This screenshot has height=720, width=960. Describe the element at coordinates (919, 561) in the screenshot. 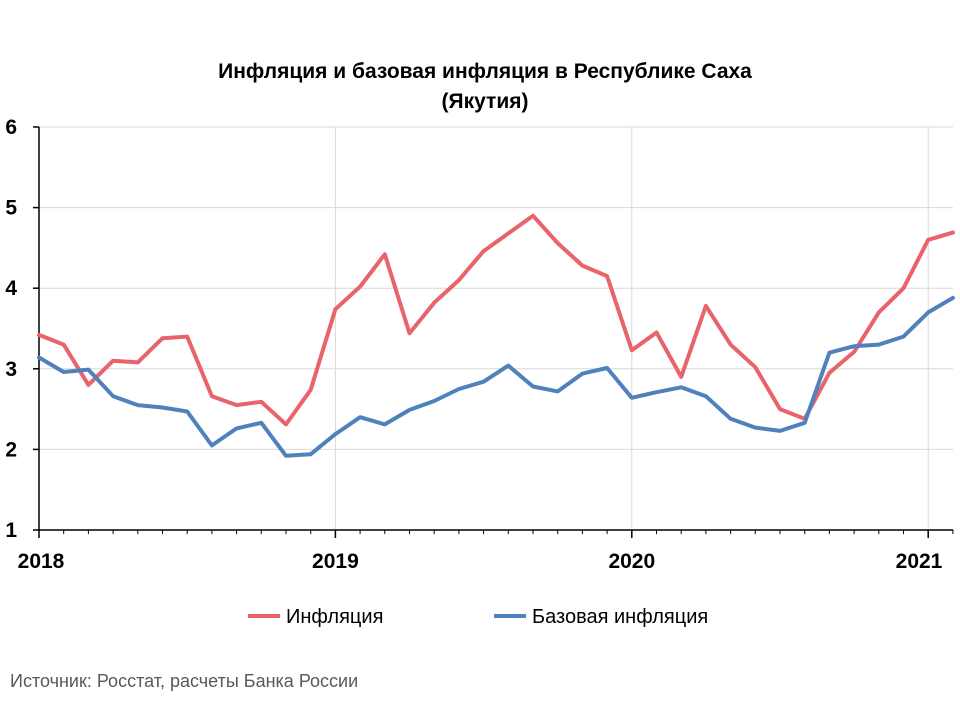

I see `x-tick-label-2021: 2021` at that location.